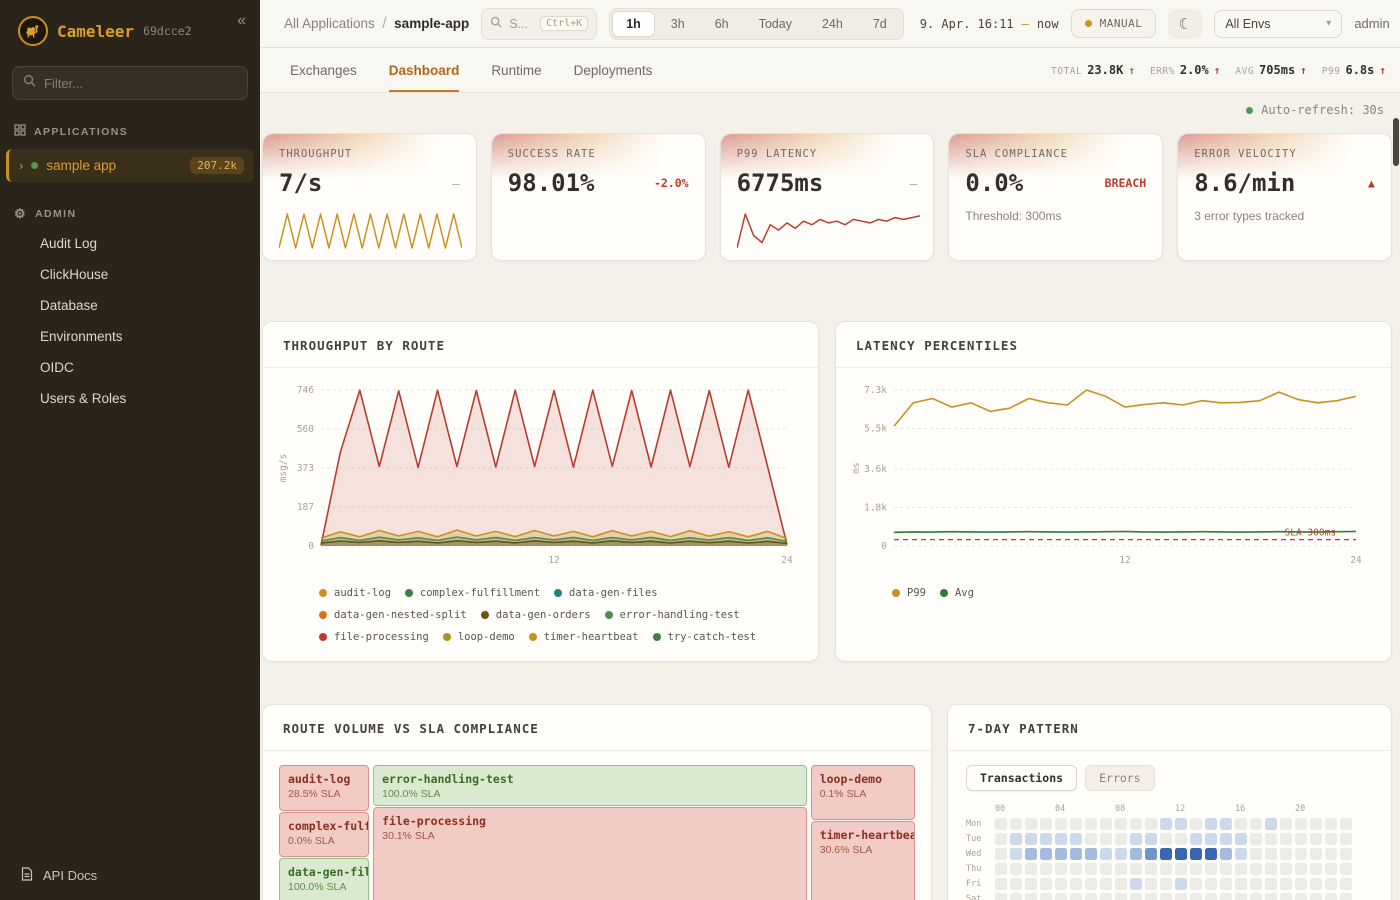 Image resolution: width=1400 pixels, height=900 pixels. What do you see at coordinates (81, 336) in the screenshot?
I see `sidebar-item-environments: Environments` at bounding box center [81, 336].